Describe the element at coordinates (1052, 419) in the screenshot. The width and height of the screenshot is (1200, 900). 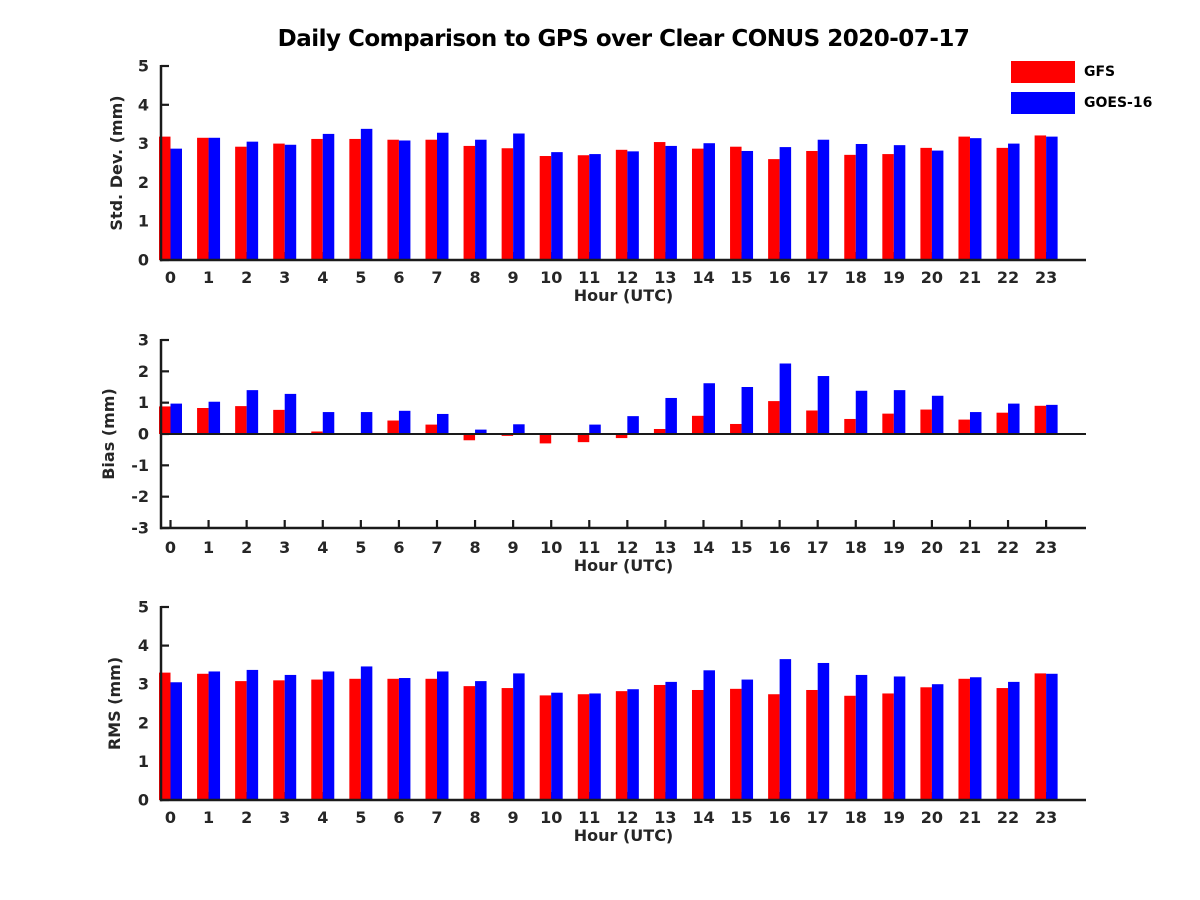
I see `bias-bar-goes16-h23` at that location.